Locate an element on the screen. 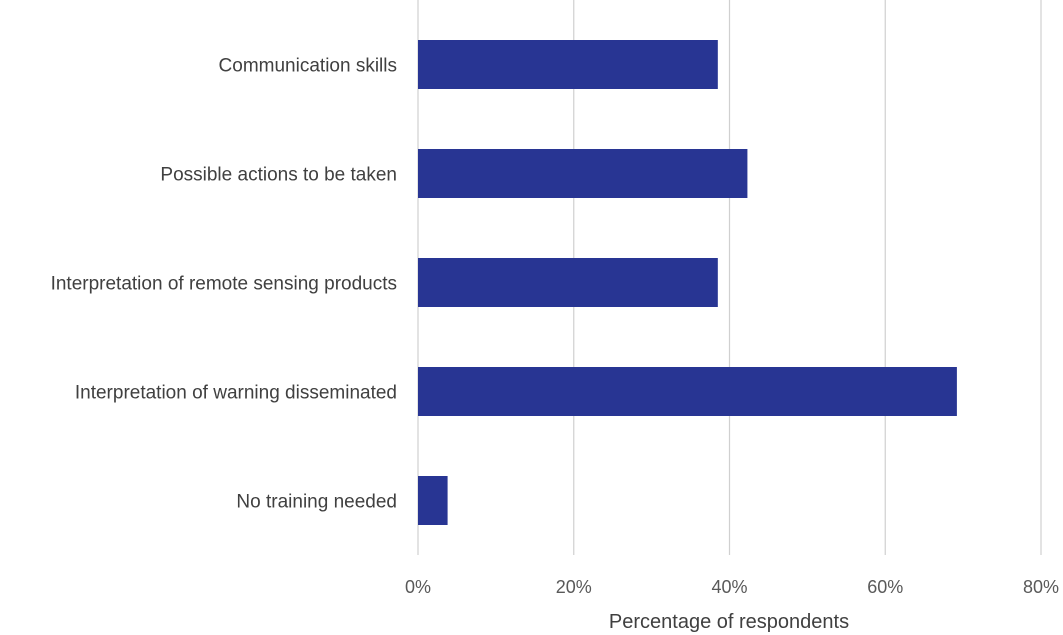  x-tick-labels: 0% 20% 40% 60% 80% is located at coordinates (732, 587).